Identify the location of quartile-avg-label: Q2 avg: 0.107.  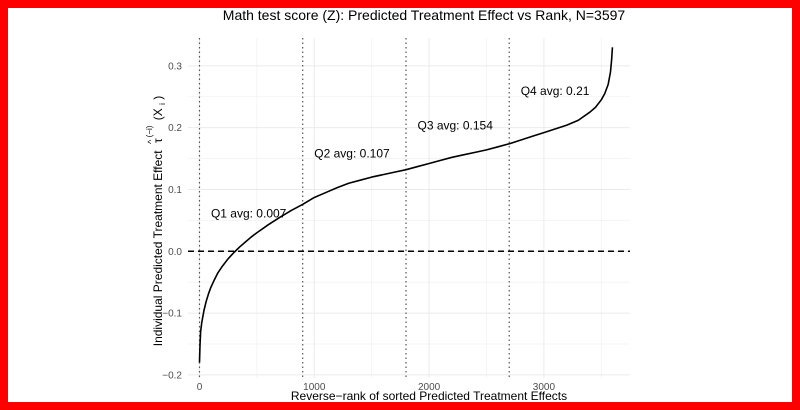
(352, 153).